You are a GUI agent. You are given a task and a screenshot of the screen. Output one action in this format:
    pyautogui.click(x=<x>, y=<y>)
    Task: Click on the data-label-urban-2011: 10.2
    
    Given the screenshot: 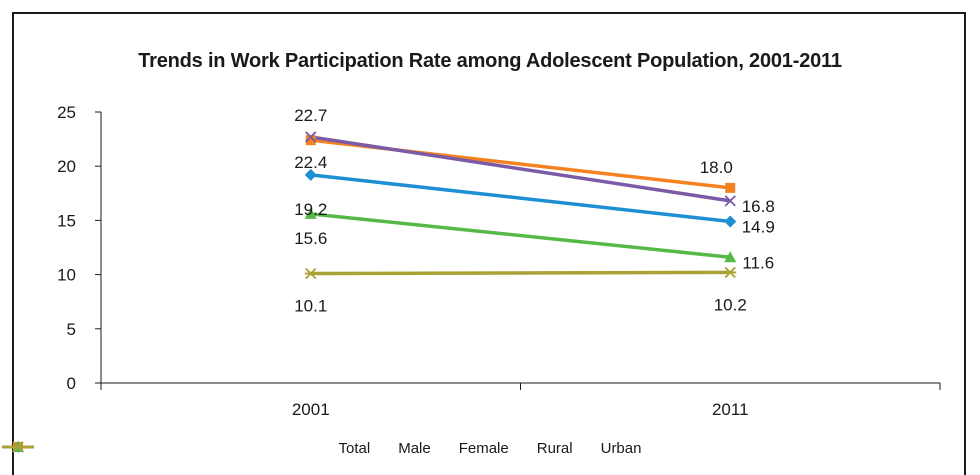 What is the action you would take?
    pyautogui.click(x=730, y=304)
    